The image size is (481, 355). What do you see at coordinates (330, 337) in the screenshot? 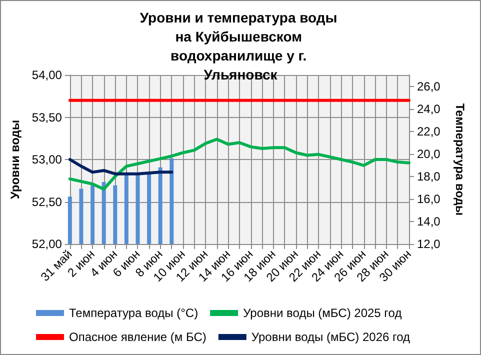
I see `legend-label: Уровни воды (мБС) 2026 год` at bounding box center [330, 337].